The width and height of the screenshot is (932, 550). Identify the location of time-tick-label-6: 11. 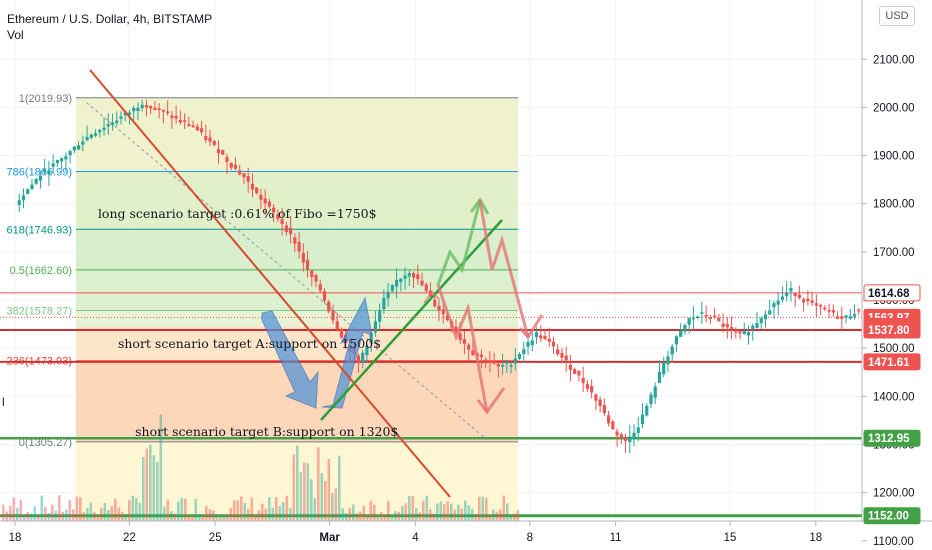
(616, 538).